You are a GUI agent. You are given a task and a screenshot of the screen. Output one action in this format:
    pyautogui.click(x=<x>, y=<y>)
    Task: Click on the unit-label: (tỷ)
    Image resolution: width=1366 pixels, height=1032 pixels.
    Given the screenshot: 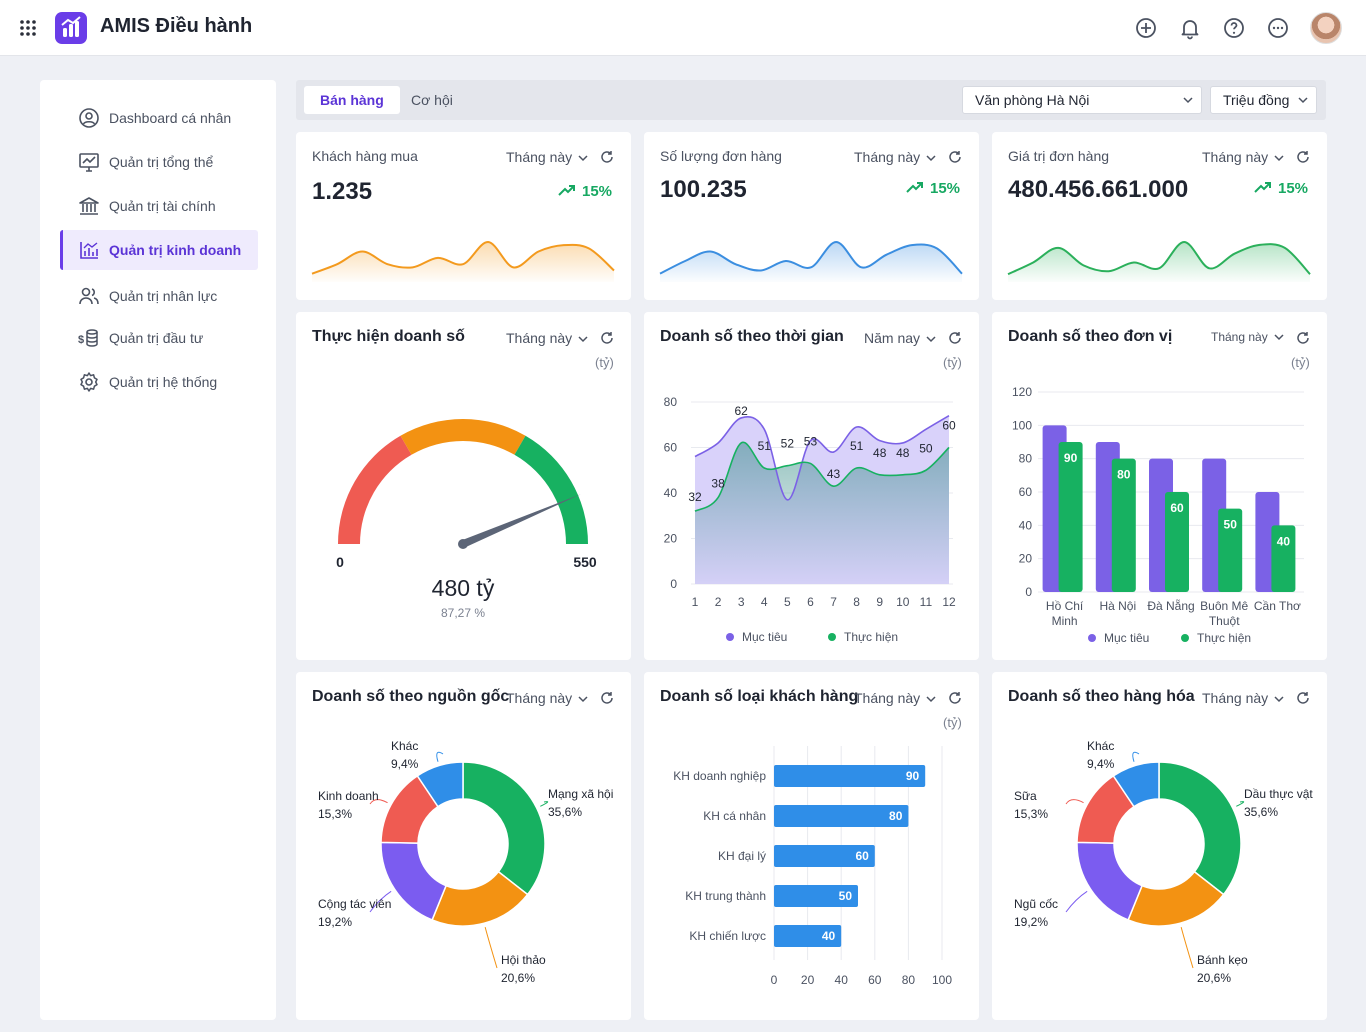 What is the action you would take?
    pyautogui.click(x=952, y=362)
    